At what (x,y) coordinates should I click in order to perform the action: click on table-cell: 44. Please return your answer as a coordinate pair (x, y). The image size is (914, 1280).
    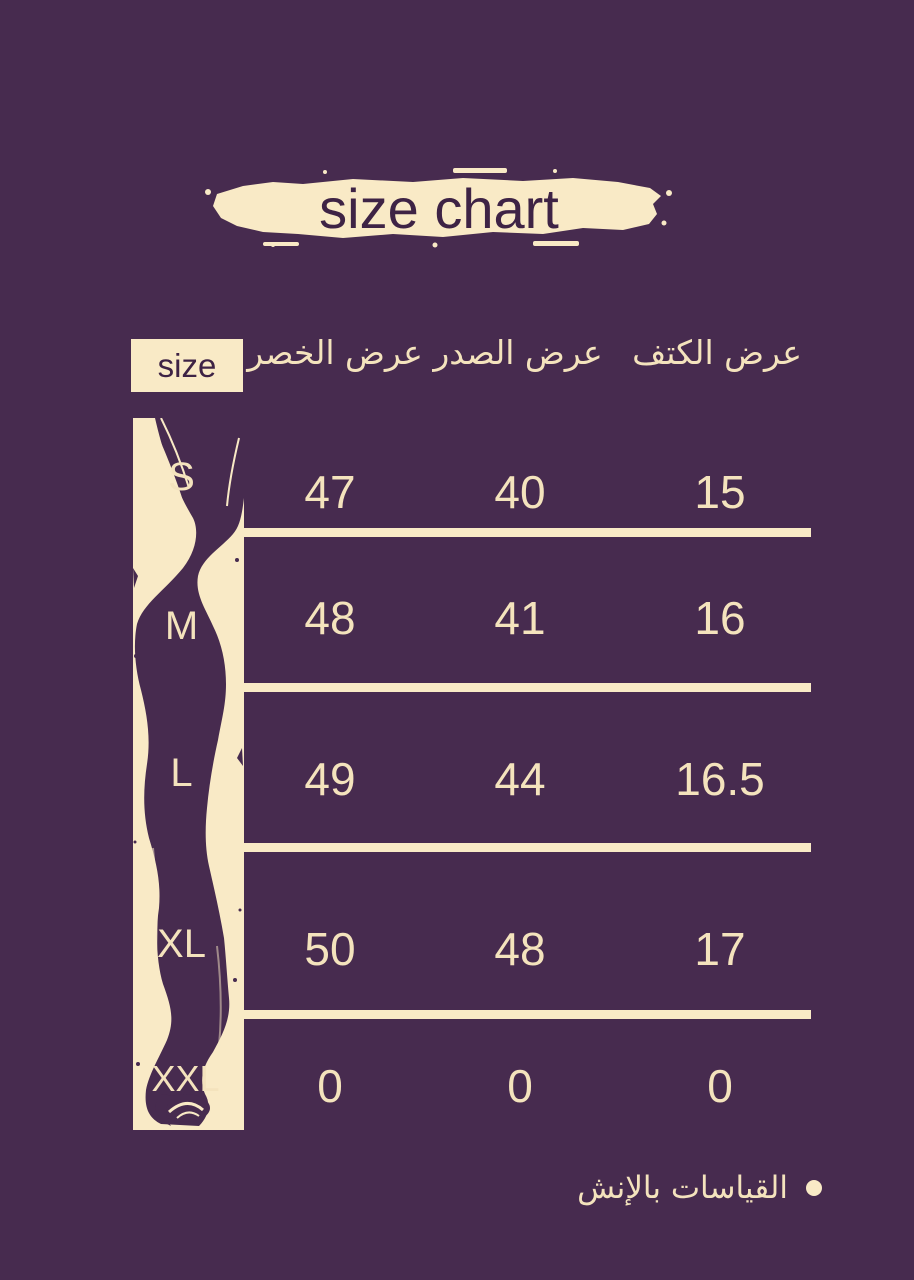
    Looking at the image, I should click on (520, 779).